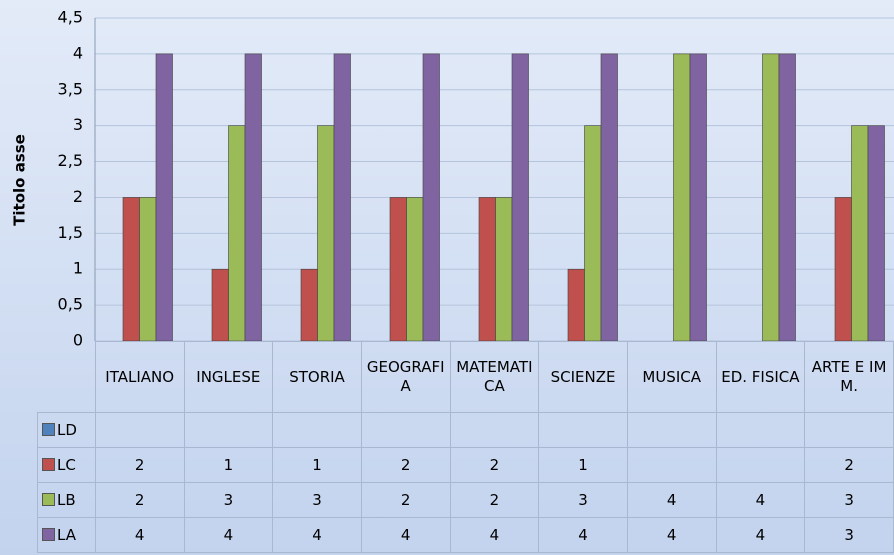 This screenshot has height=555, width=894. Describe the element at coordinates (78, 52) in the screenshot. I see `y-tick-label: 4` at that location.